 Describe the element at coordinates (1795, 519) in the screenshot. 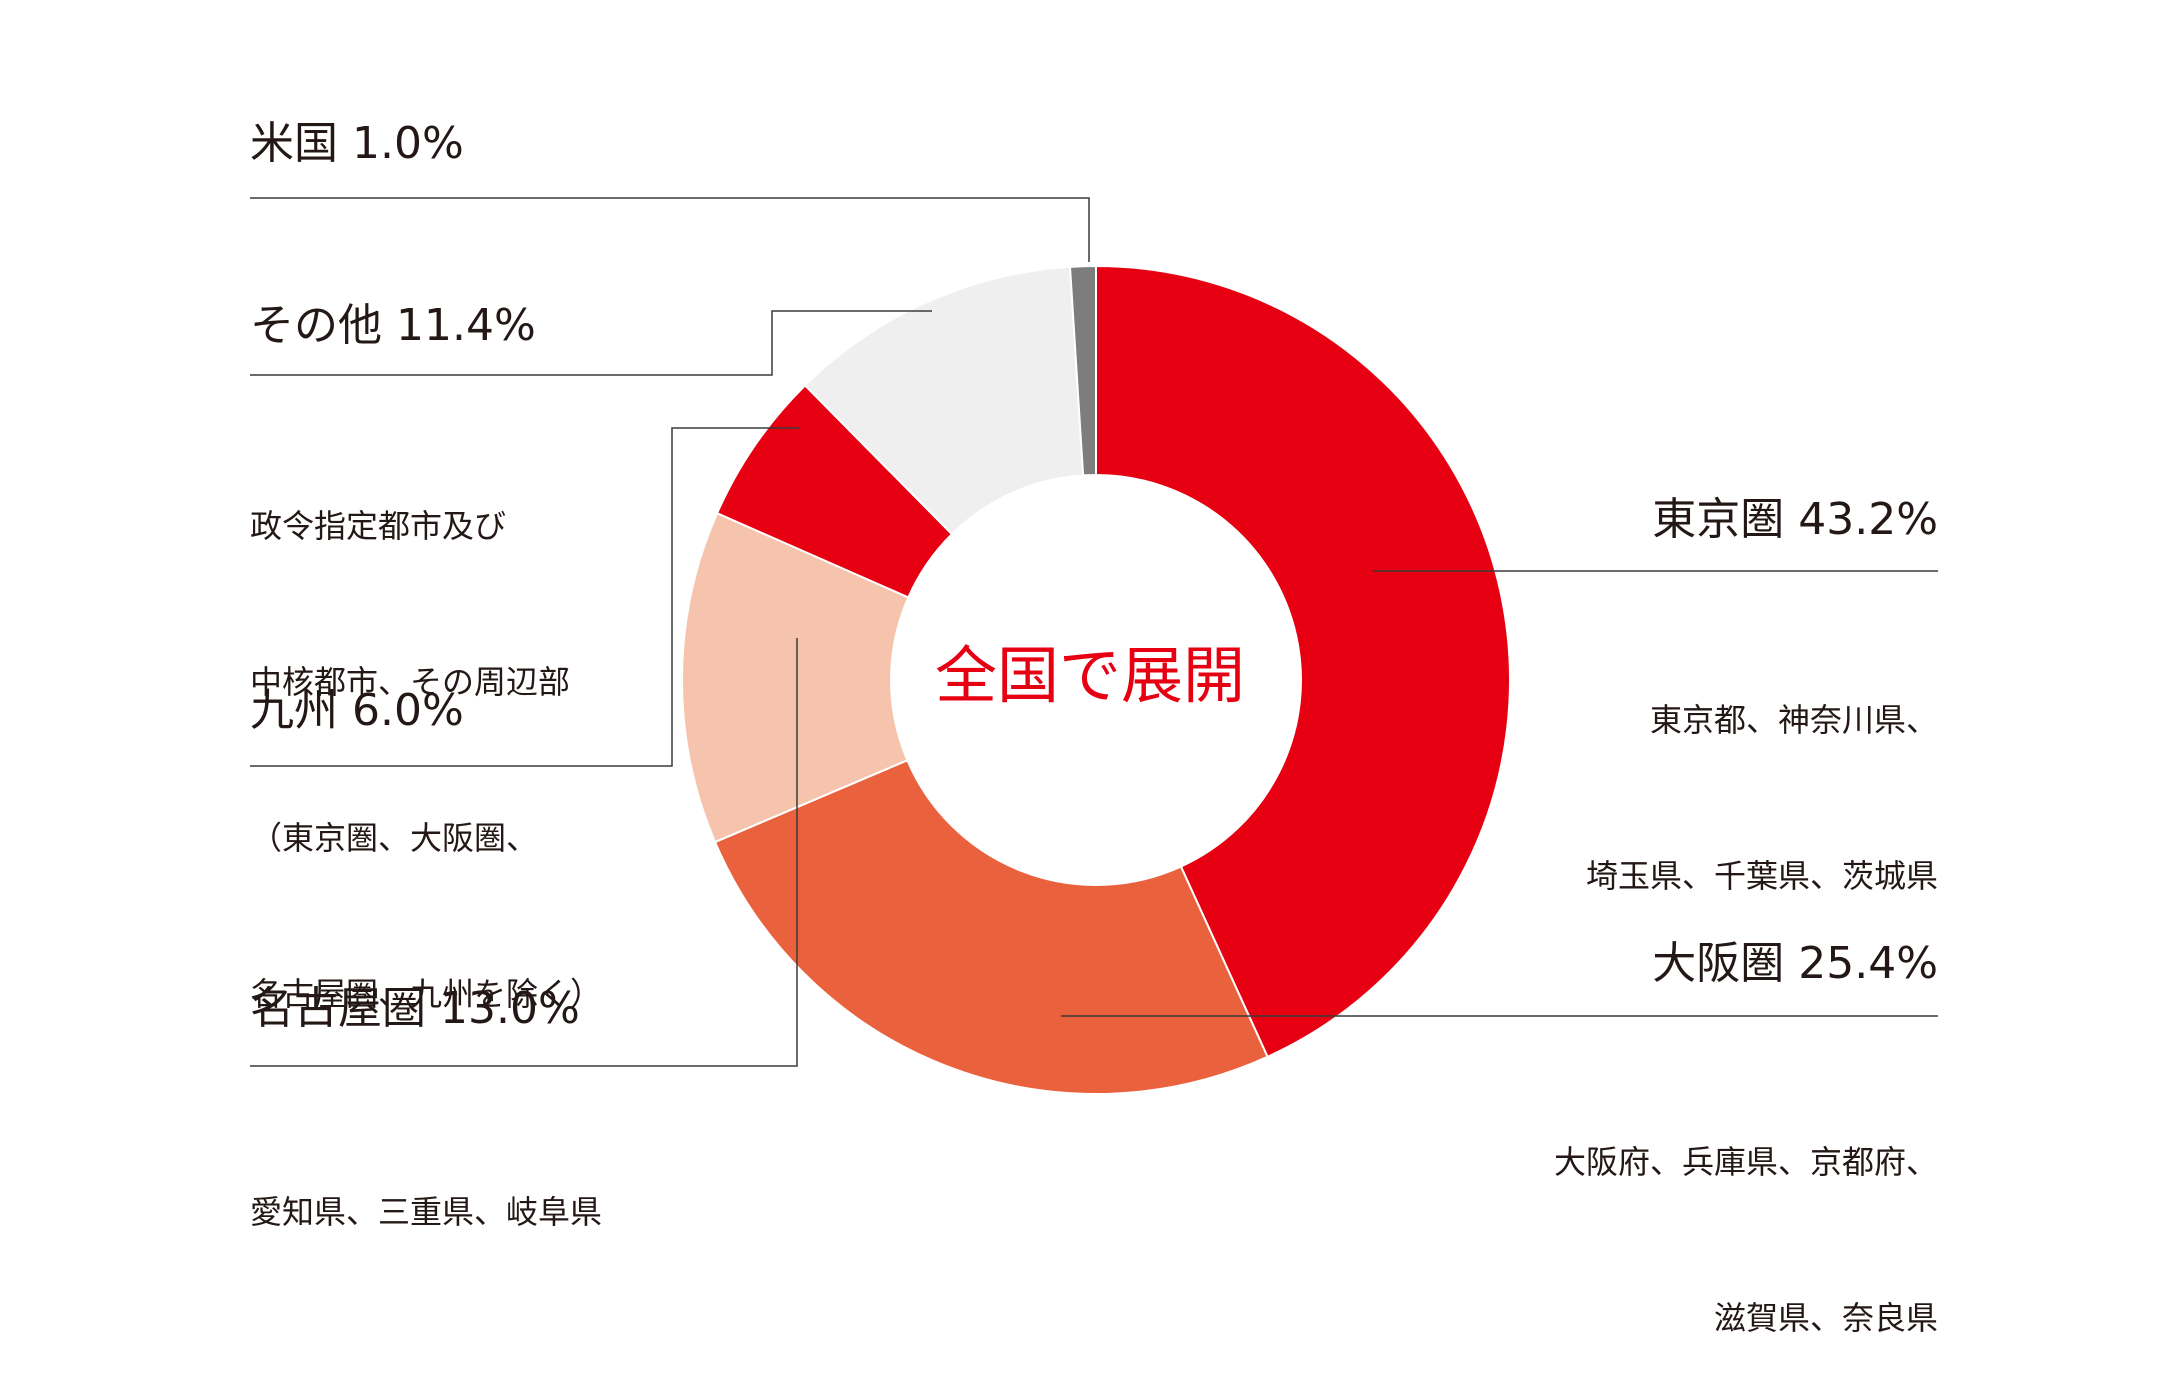

I see `label-tokyo: 東京圏 43.2%` at that location.